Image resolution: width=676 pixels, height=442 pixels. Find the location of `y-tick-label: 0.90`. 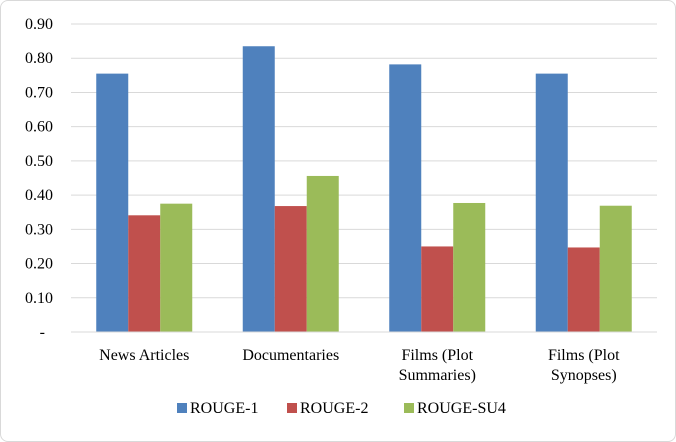

y-tick-label: 0.90 is located at coordinates (39, 24).